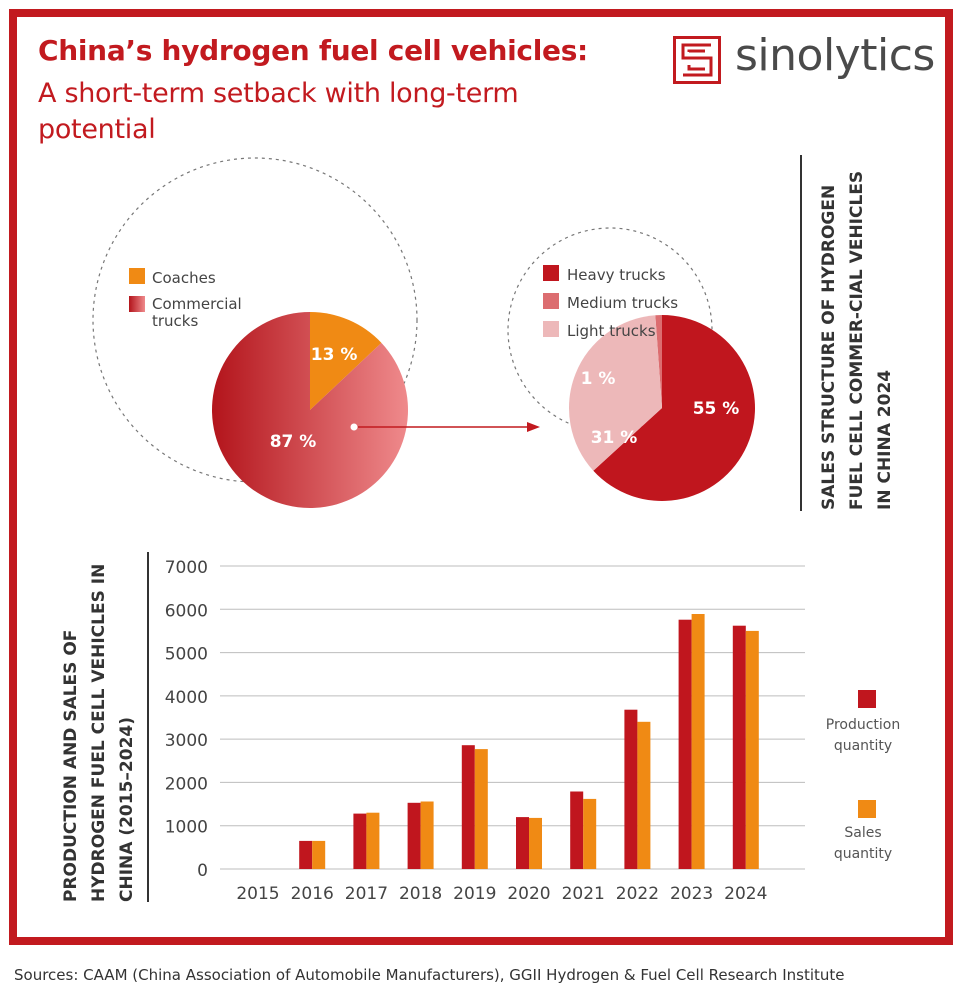 This screenshot has width=961, height=1001. Describe the element at coordinates (186, 784) in the screenshot. I see `y-tick-label: 2000` at that location.